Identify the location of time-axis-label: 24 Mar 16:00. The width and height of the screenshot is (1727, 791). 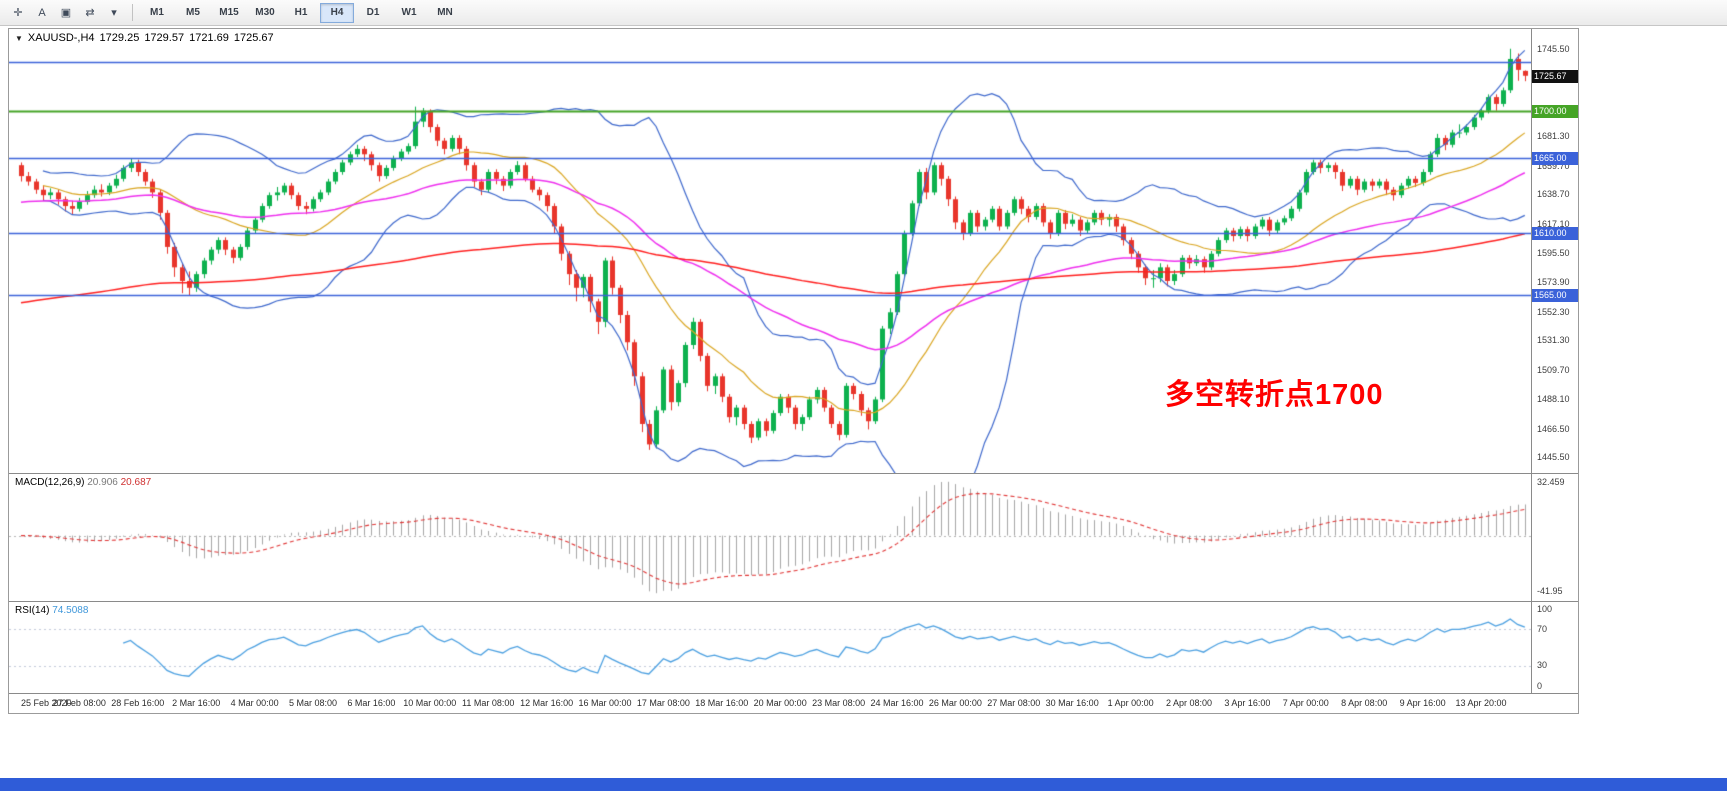
(897, 703).